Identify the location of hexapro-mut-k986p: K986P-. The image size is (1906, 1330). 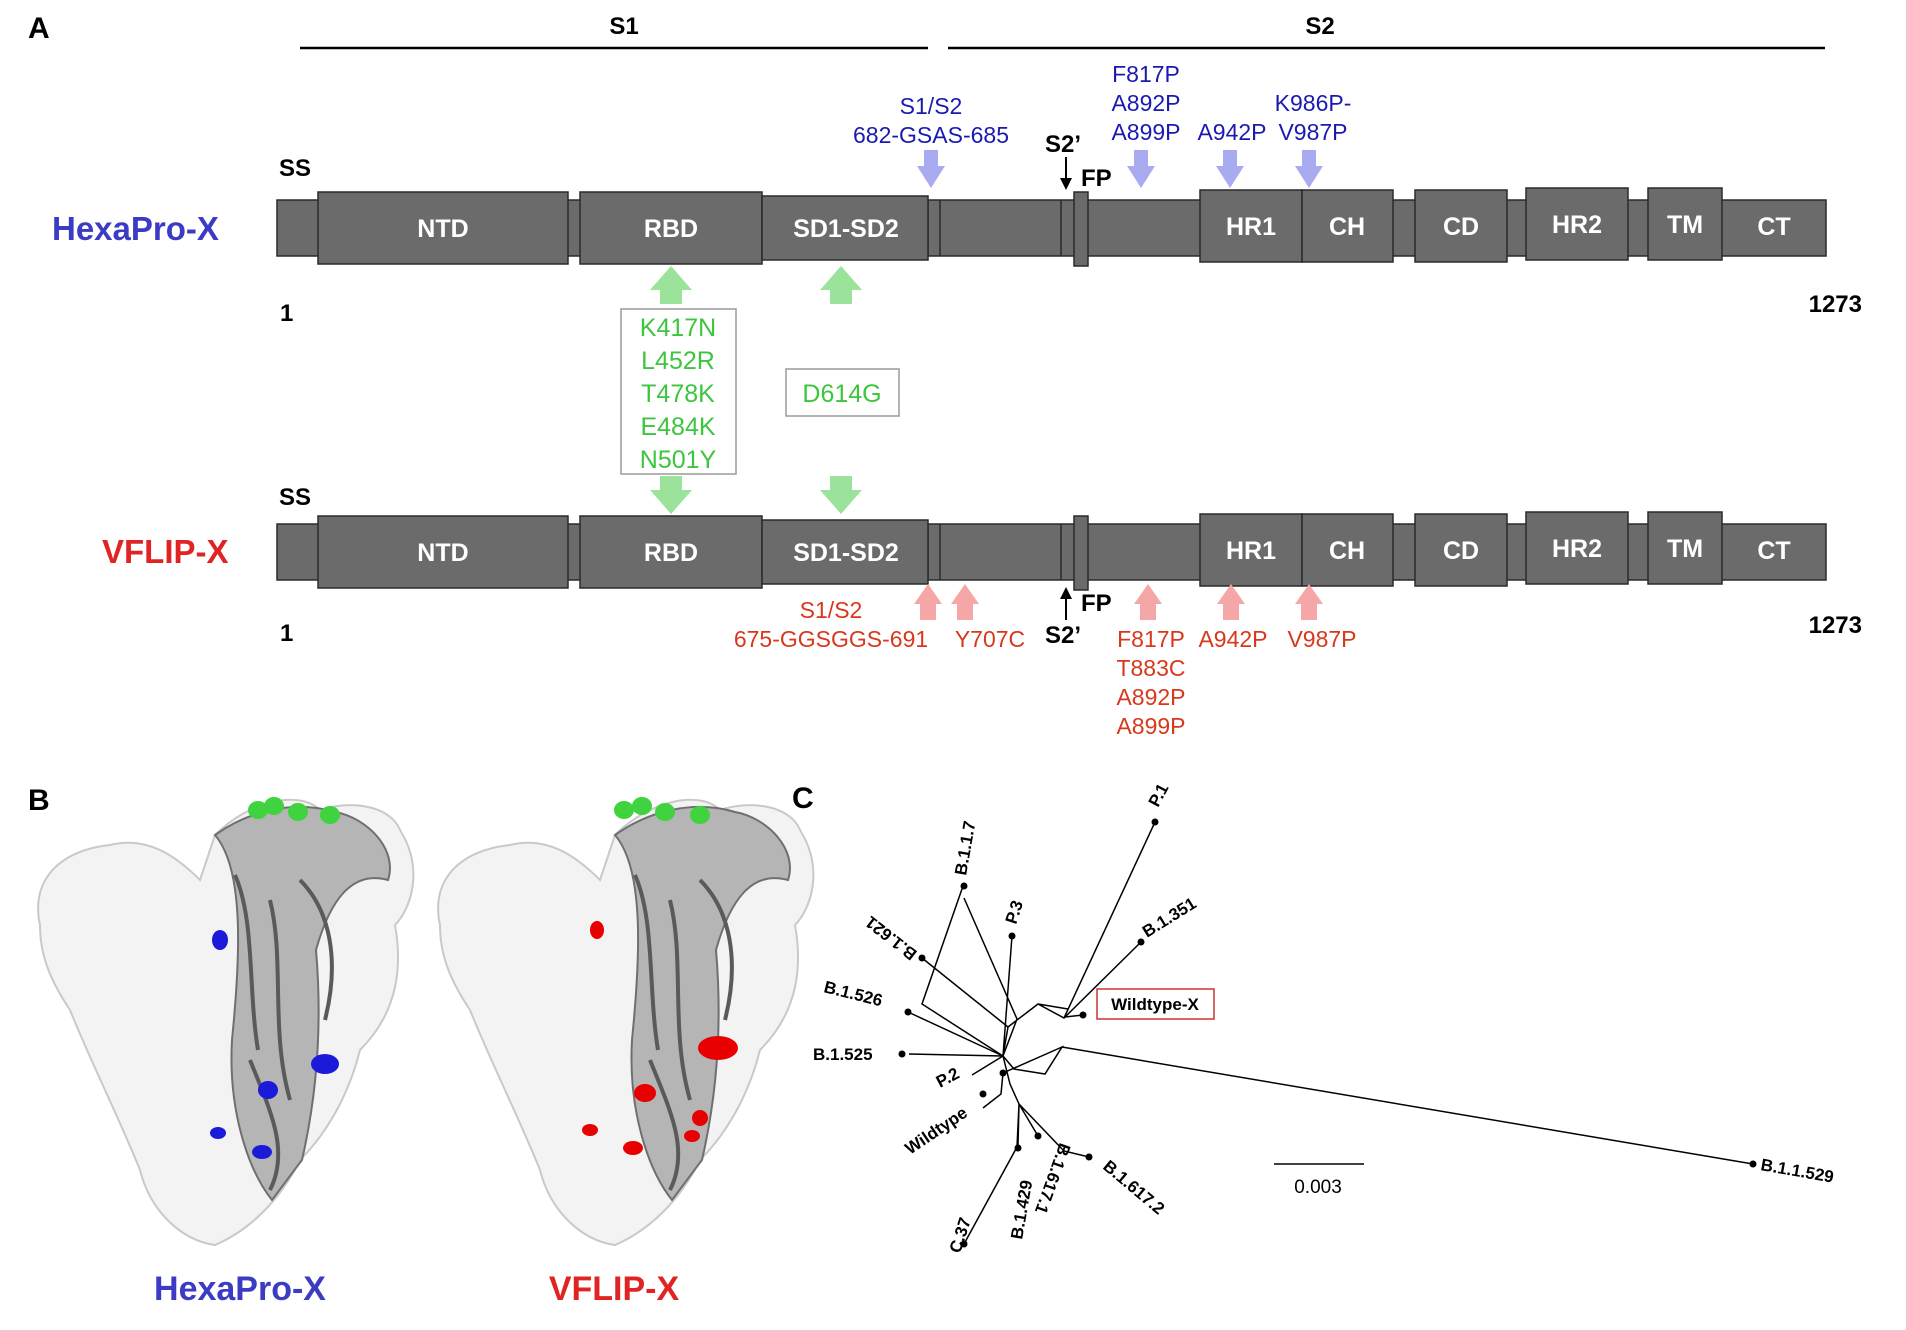
(1313, 103).